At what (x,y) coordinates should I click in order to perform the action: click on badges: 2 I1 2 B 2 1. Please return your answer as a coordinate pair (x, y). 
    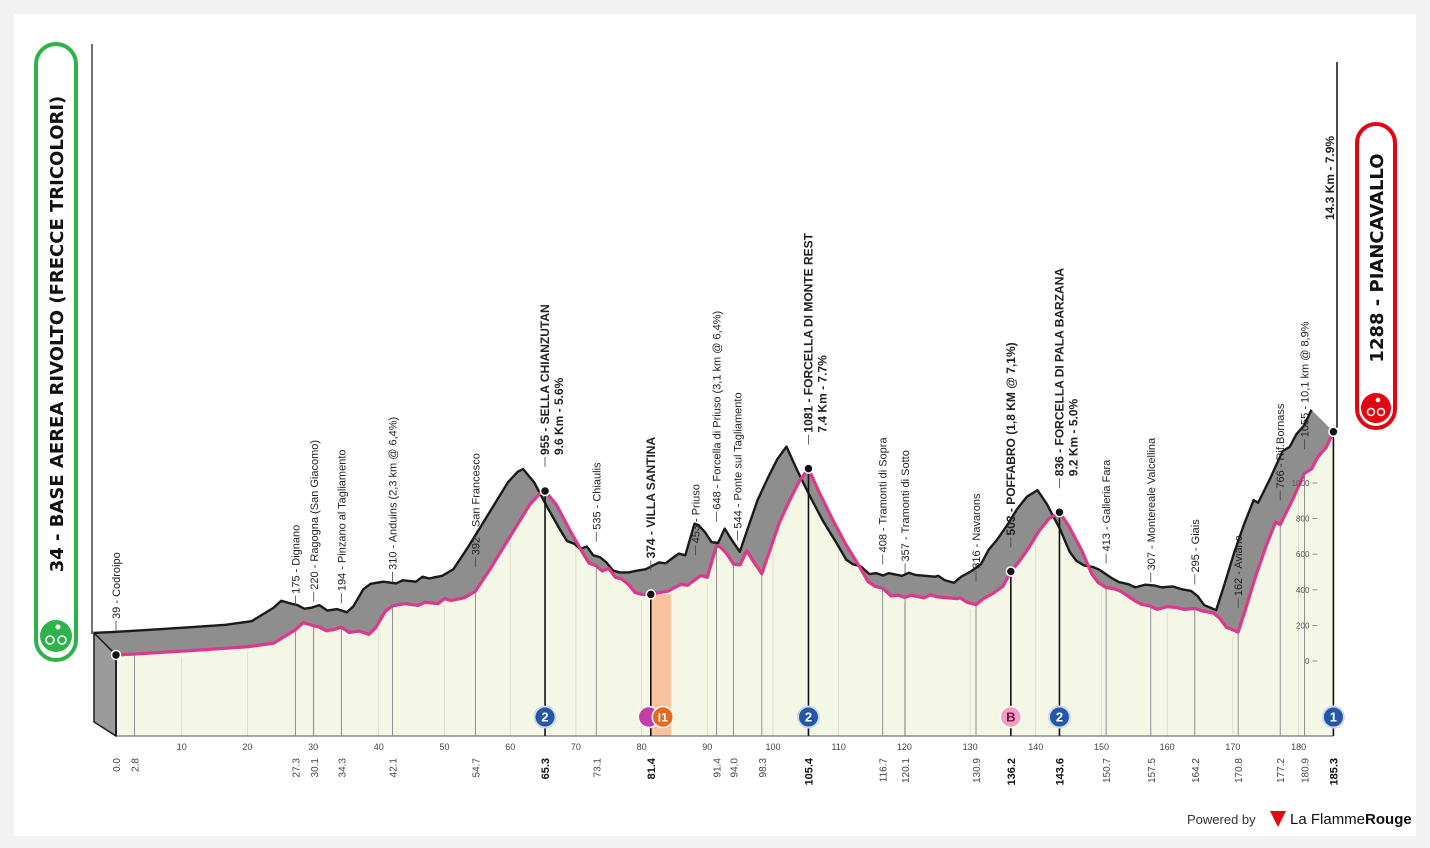
    Looking at the image, I should click on (939, 717).